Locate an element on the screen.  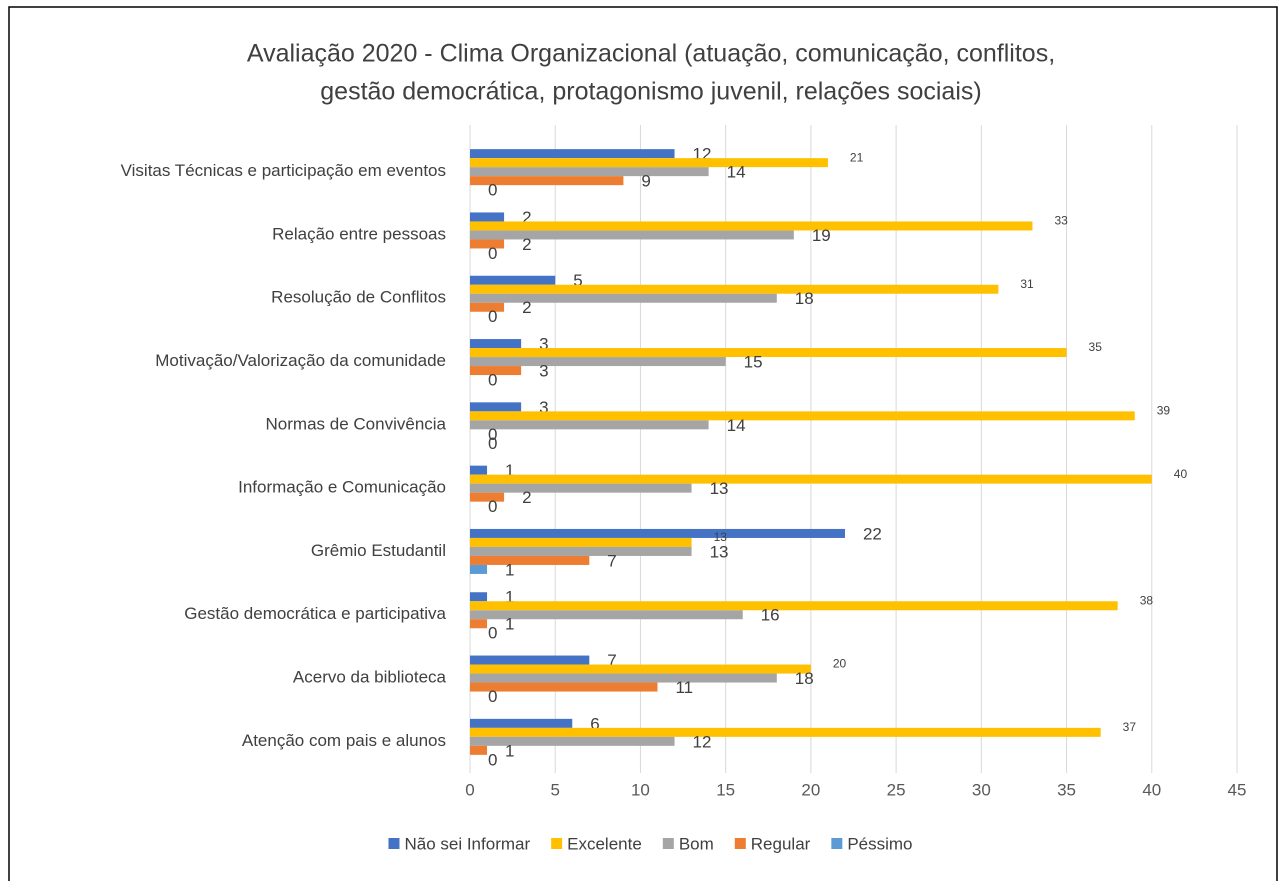
data-label: 33 is located at coordinates (1061, 221).